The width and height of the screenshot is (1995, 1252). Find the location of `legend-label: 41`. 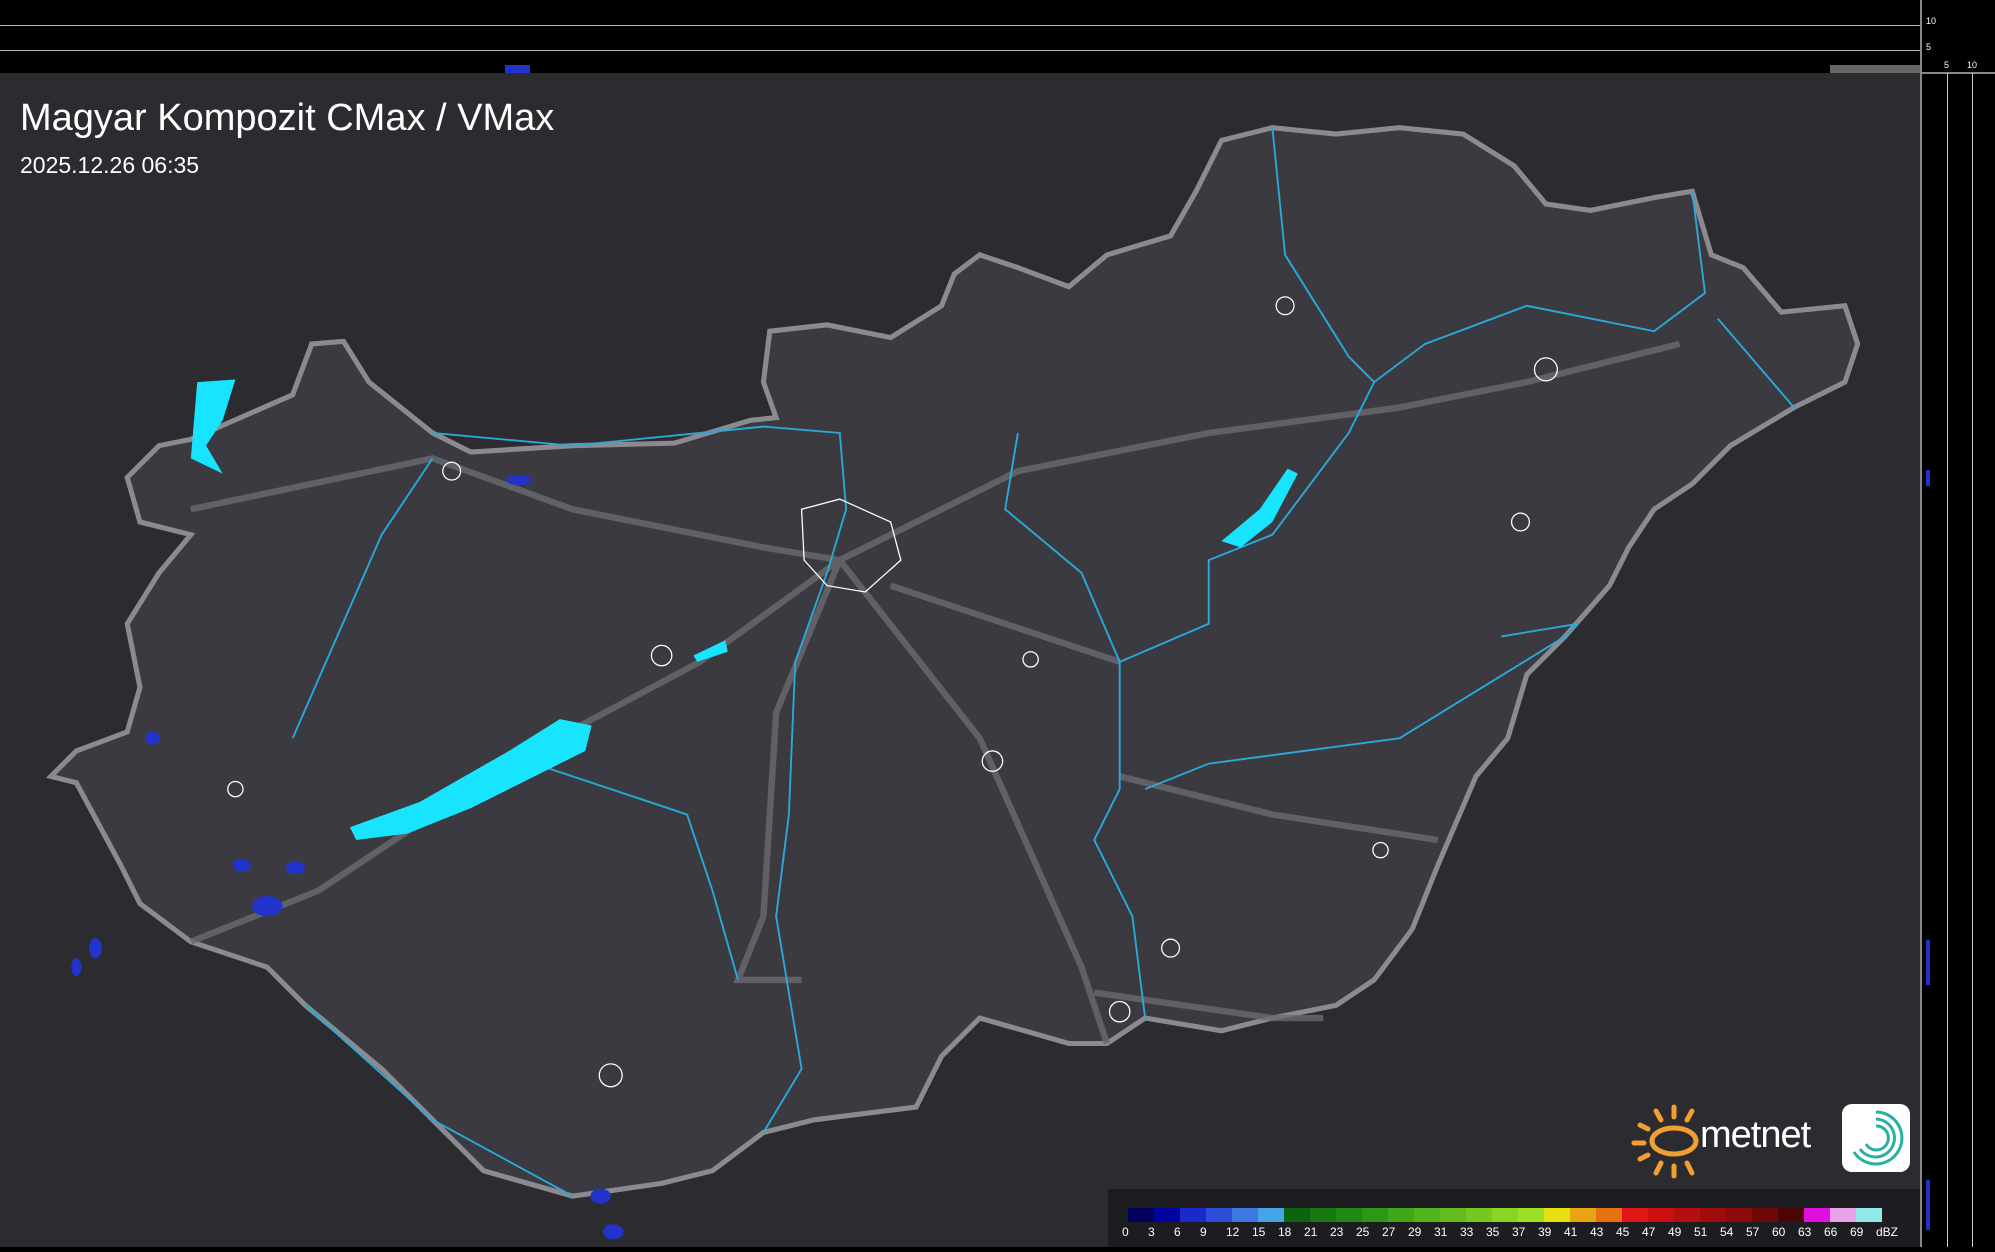

legend-label: 41 is located at coordinates (1571, 1232).